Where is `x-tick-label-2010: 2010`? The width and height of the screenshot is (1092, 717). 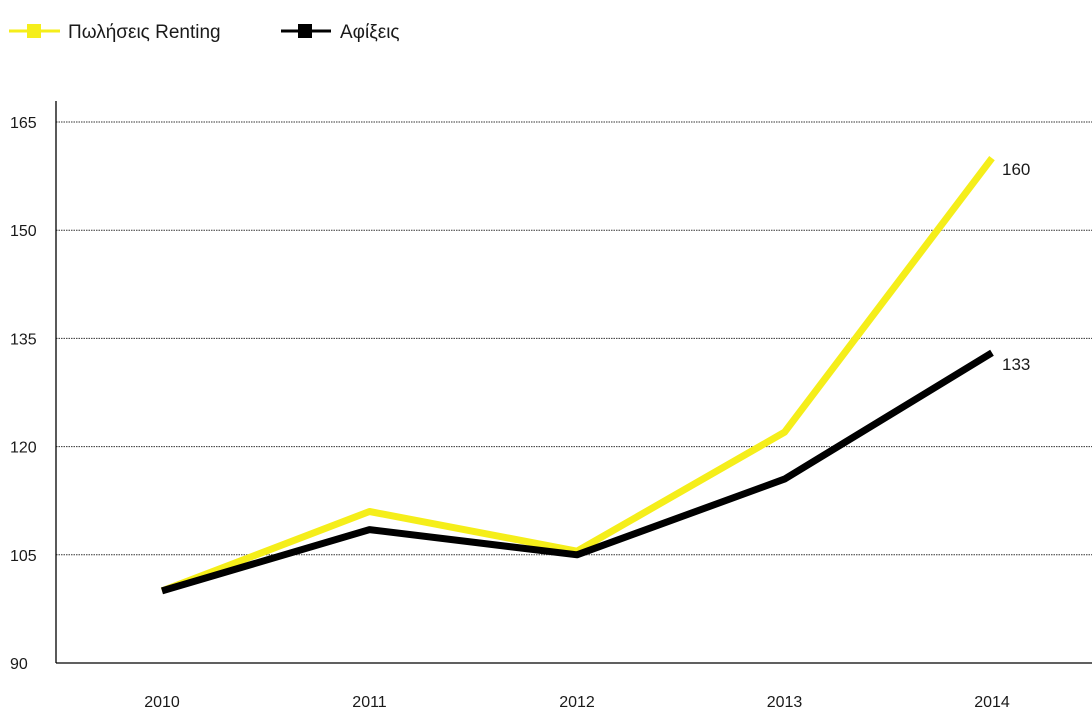
x-tick-label-2010: 2010 is located at coordinates (162, 702).